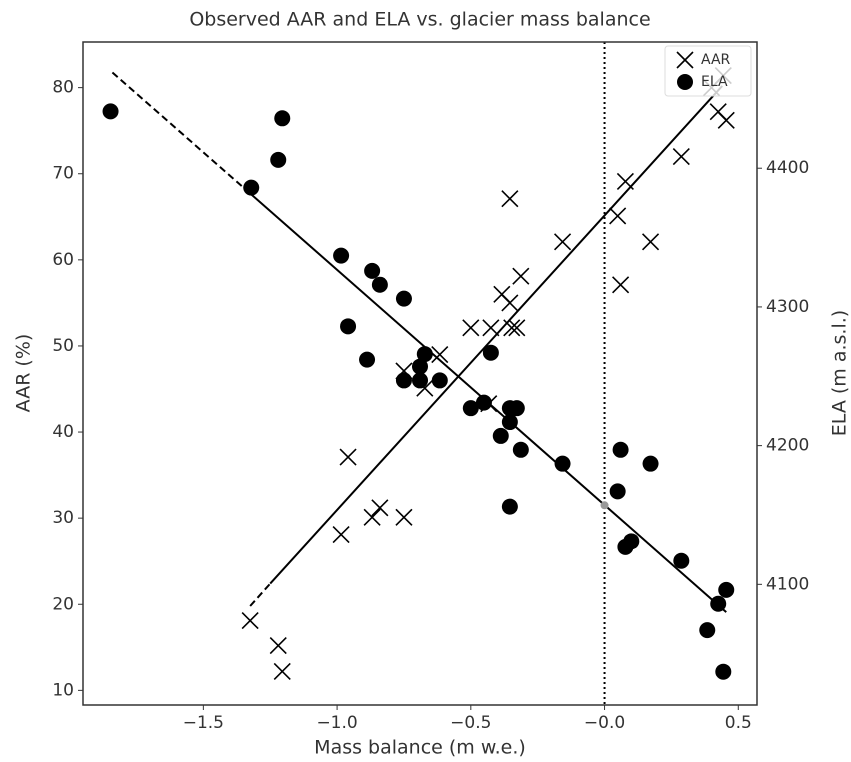  What do you see at coordinates (716, 60) in the screenshot?
I see `legend-label: AAR` at bounding box center [716, 60].